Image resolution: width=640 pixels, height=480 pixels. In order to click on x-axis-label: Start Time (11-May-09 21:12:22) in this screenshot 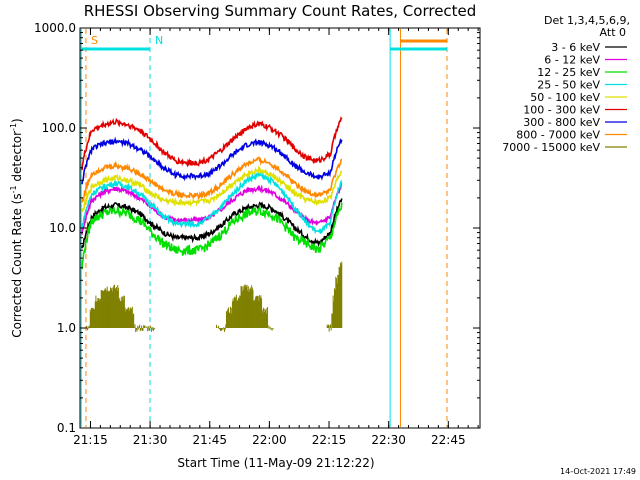, I will do `click(275, 463)`.